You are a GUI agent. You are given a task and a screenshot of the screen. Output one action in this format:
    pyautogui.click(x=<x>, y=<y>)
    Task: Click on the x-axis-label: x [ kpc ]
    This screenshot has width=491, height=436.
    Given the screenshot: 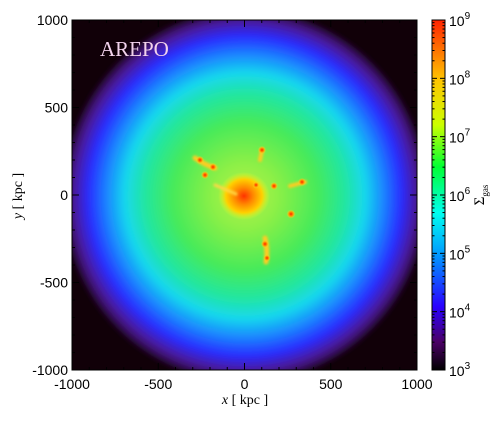 What is the action you would take?
    pyautogui.click(x=244, y=400)
    